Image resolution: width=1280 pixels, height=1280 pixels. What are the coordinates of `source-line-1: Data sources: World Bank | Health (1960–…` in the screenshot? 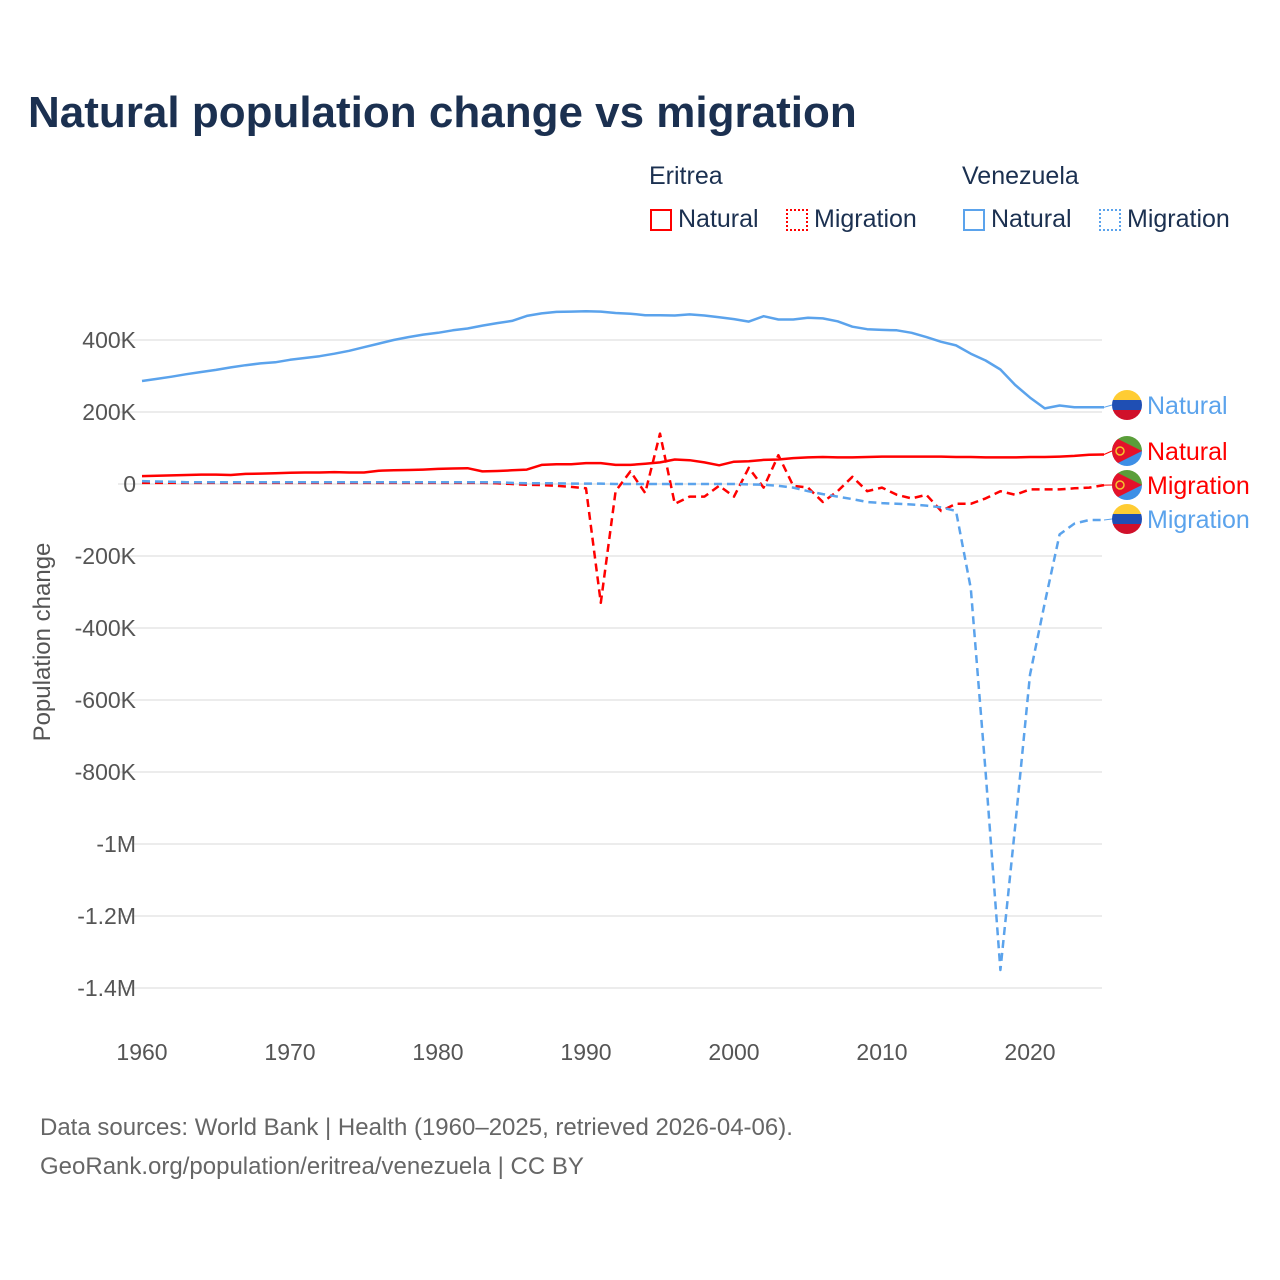 It's located at (416, 1127).